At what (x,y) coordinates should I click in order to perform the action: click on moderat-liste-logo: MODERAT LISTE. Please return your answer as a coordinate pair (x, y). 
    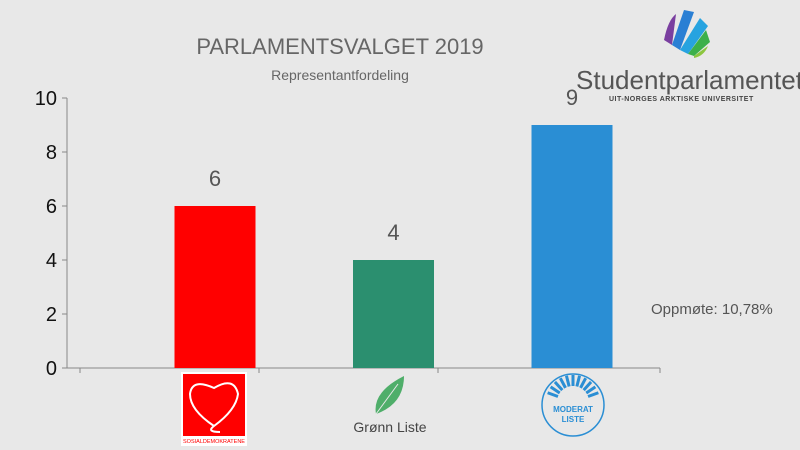
    Looking at the image, I should click on (573, 405).